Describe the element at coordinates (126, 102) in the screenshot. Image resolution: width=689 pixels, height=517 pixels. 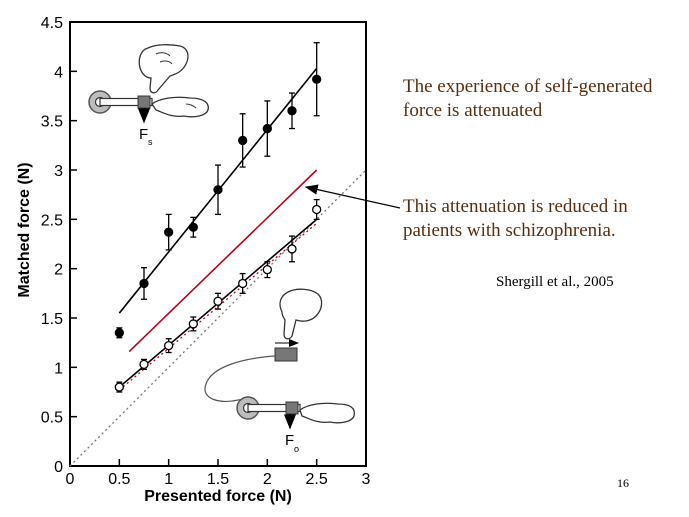
I see `lever-icon` at that location.